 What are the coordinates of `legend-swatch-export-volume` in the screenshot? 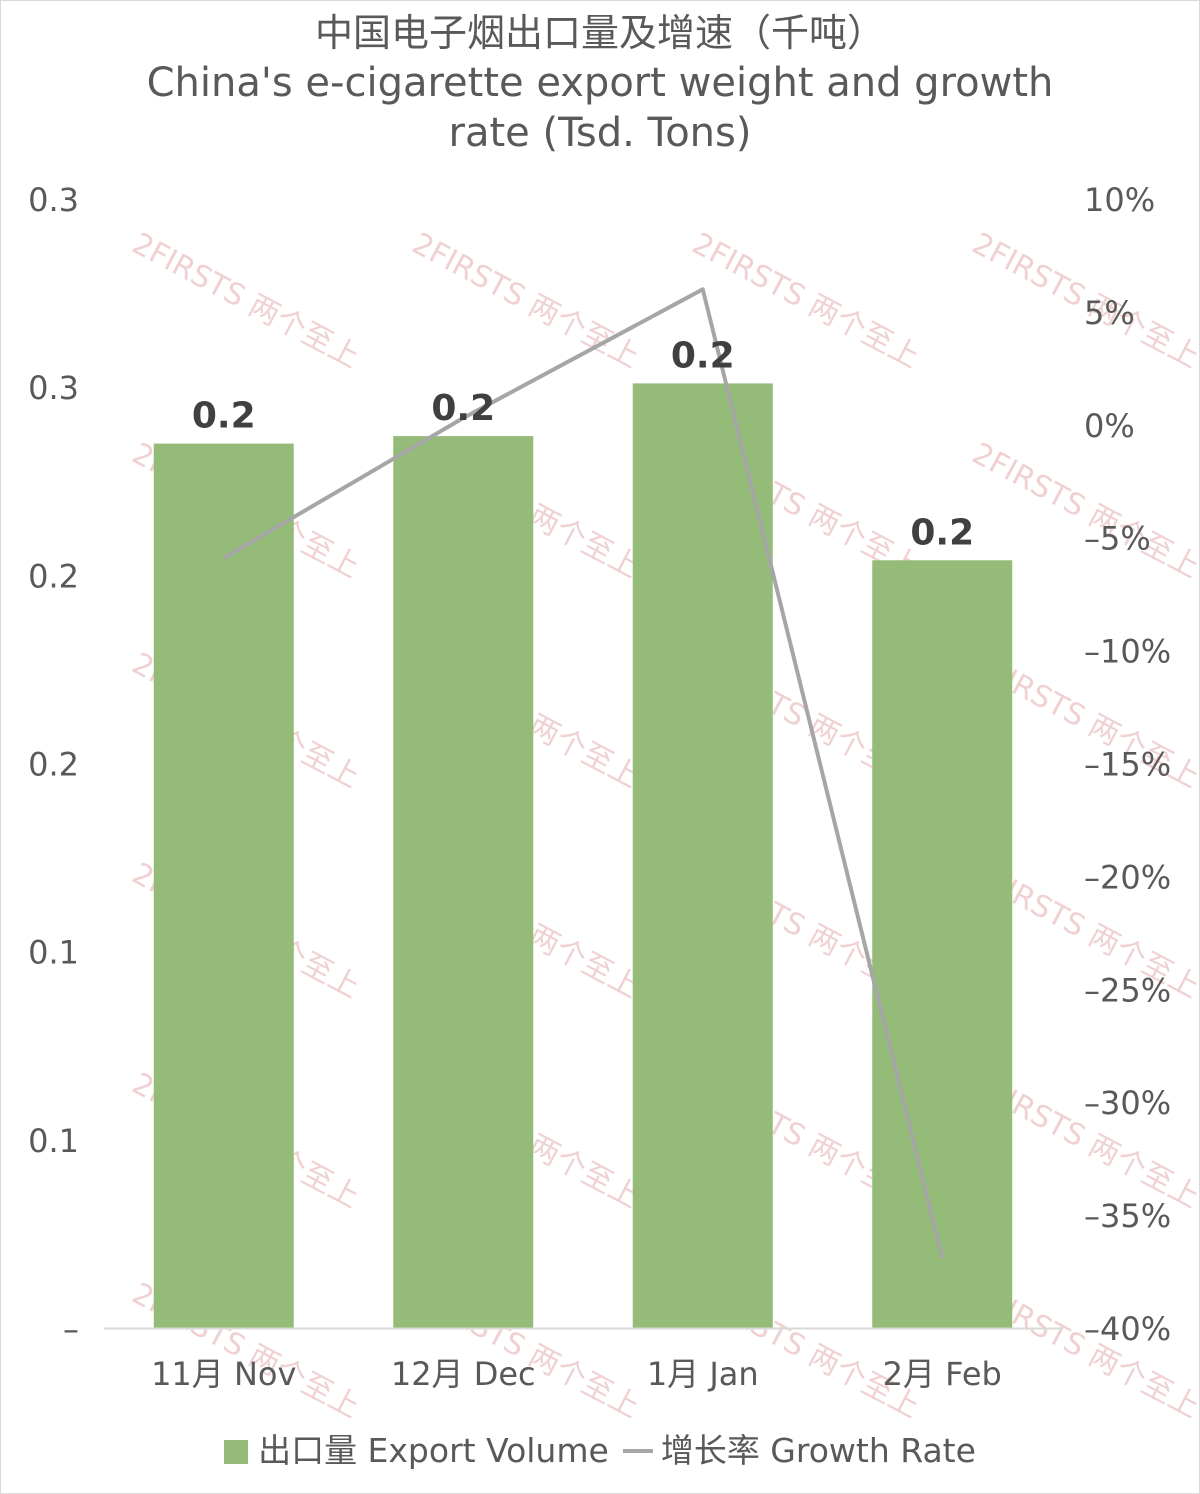 It's located at (236, 1452).